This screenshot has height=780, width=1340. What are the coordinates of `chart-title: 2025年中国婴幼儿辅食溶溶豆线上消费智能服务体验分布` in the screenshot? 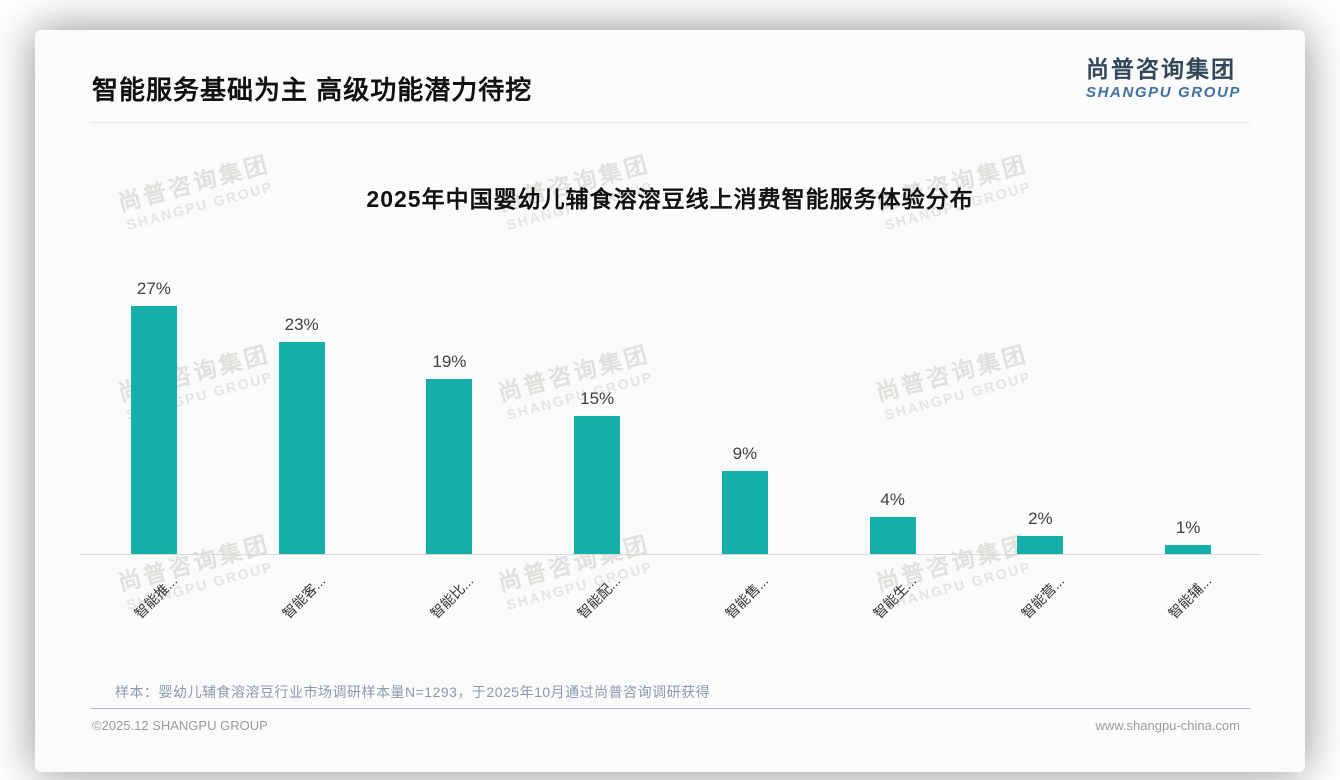 It's located at (670, 199).